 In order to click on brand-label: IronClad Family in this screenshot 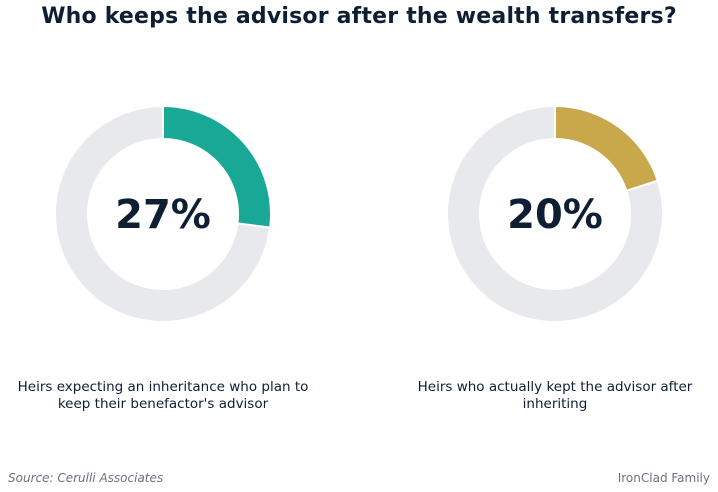, I will do `click(663, 478)`.